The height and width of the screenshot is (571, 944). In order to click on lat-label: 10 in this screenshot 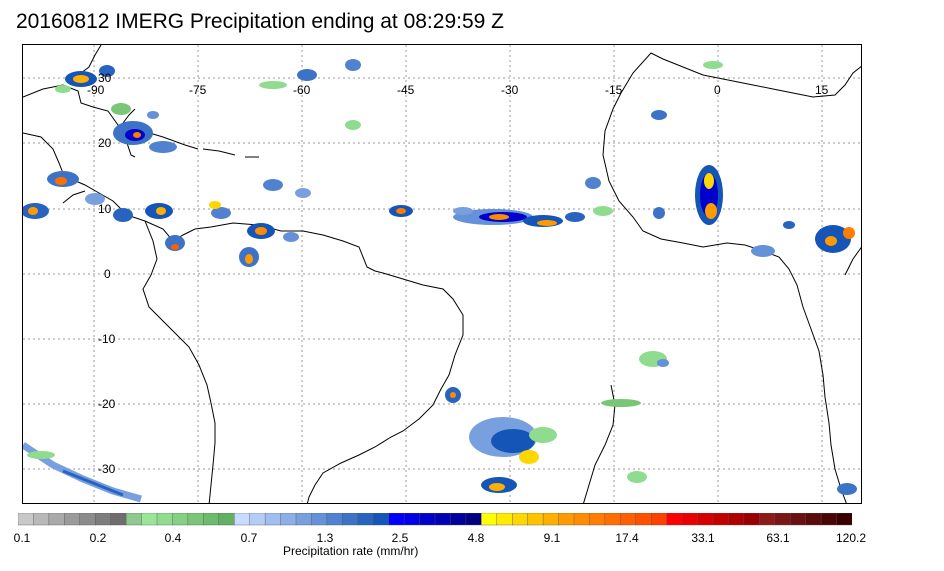, I will do `click(105, 209)`.